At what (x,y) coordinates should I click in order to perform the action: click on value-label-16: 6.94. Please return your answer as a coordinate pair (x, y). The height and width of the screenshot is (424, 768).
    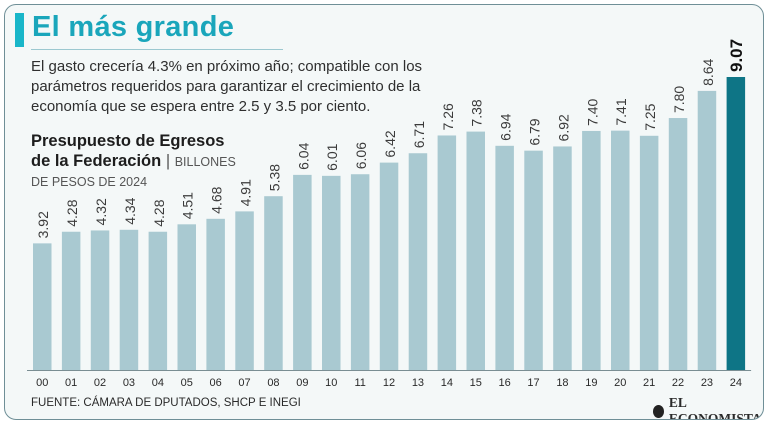
    Looking at the image, I should click on (506, 126).